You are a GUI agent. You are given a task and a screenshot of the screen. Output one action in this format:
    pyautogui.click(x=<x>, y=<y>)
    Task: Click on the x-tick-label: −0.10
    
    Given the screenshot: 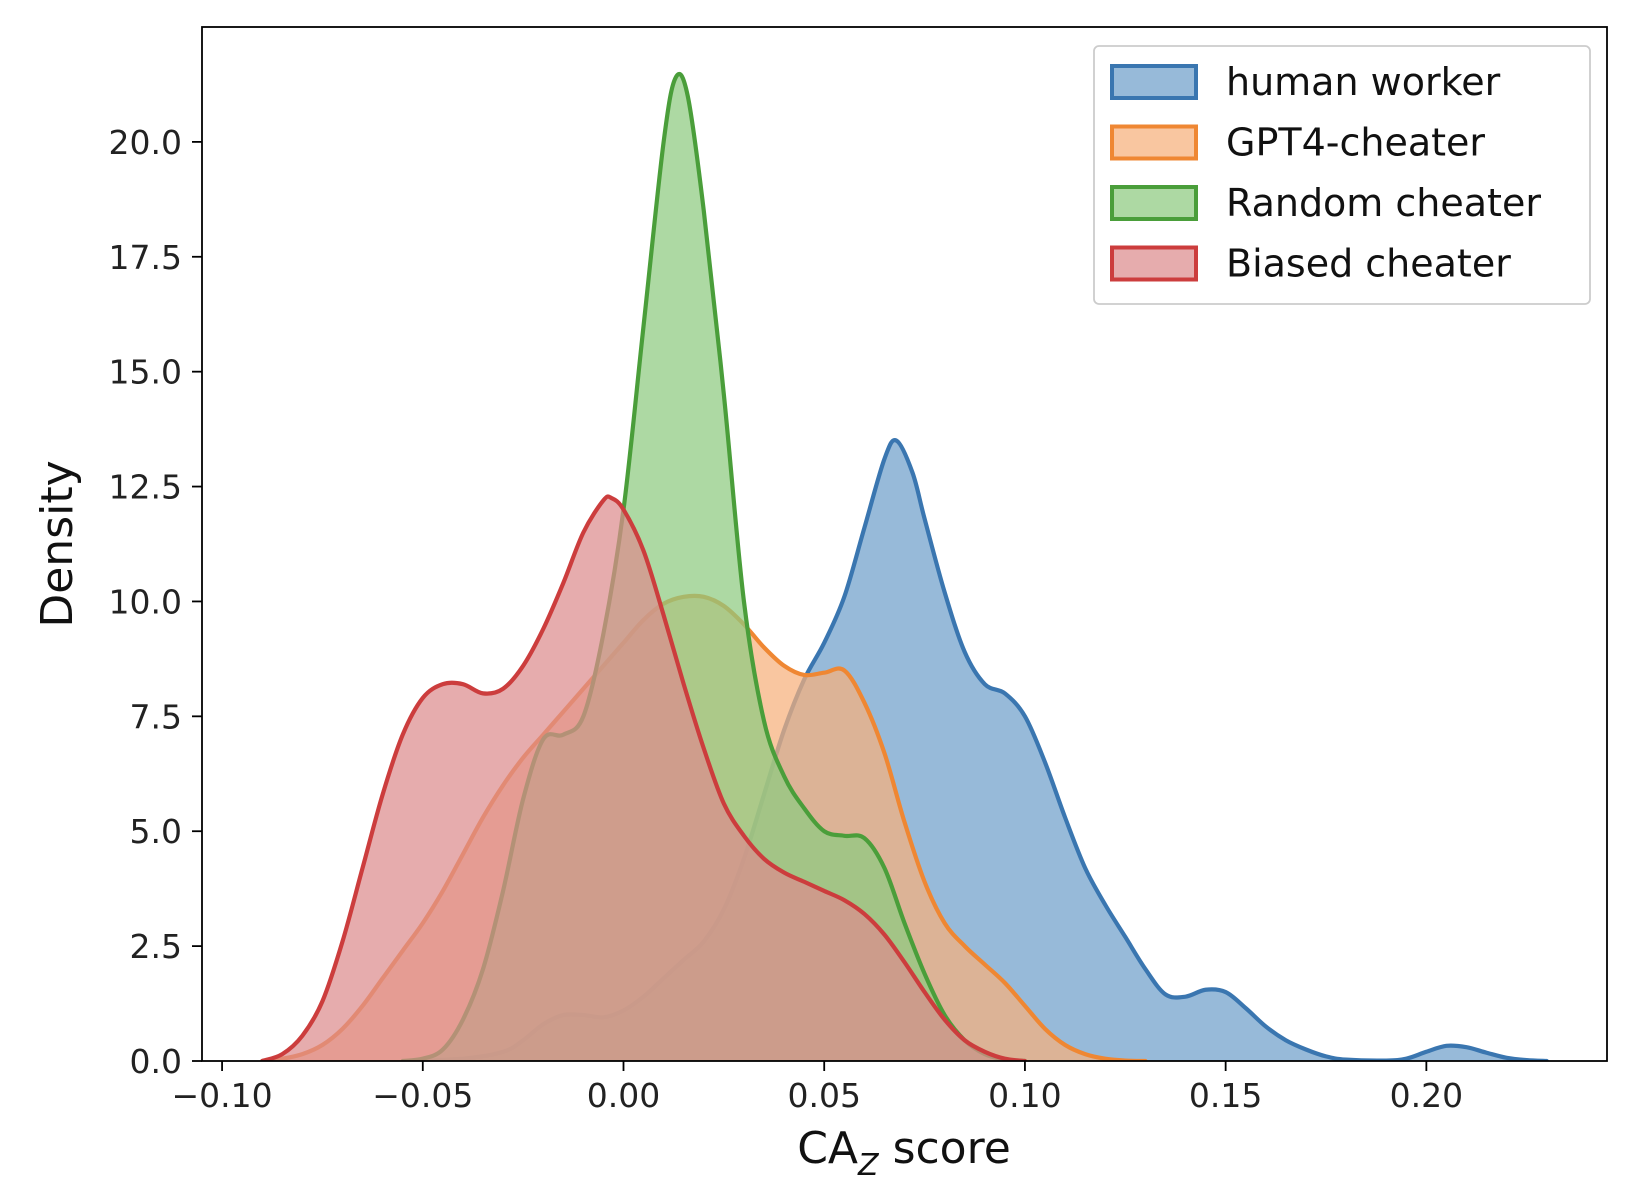 What is the action you would take?
    pyautogui.click(x=222, y=1095)
    